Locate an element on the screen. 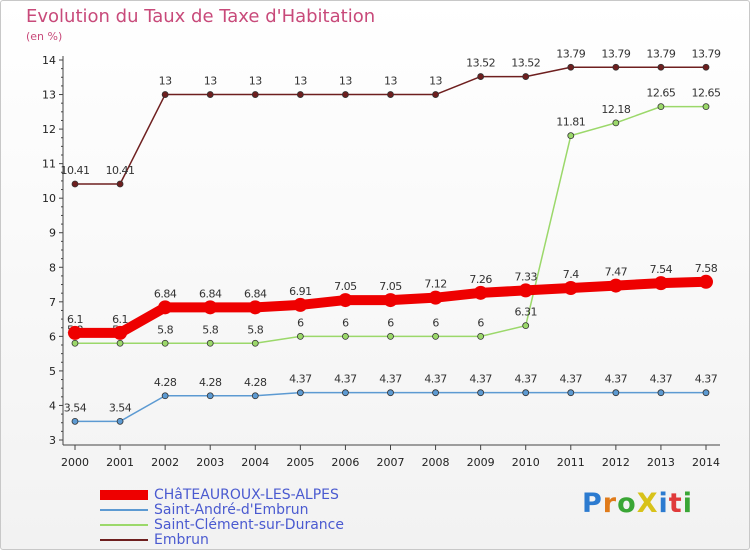  data-label: 6.1 is located at coordinates (120, 319).